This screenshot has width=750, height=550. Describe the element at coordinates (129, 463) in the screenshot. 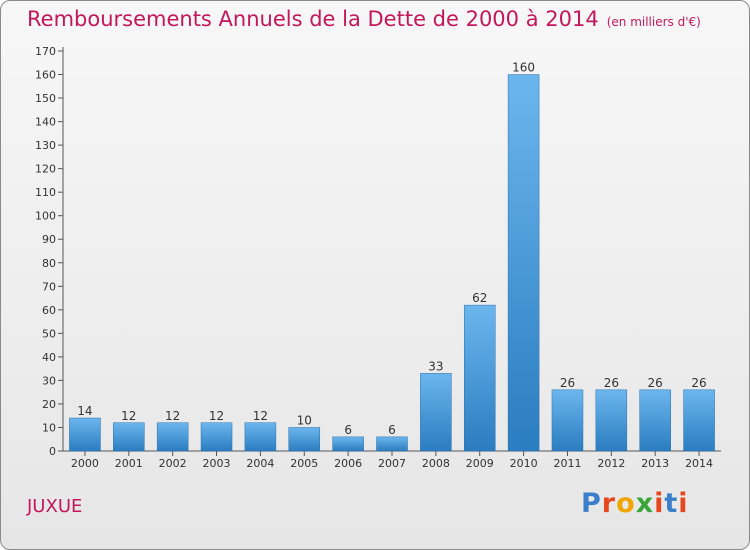

I see `x-tick-label: 2001` at that location.